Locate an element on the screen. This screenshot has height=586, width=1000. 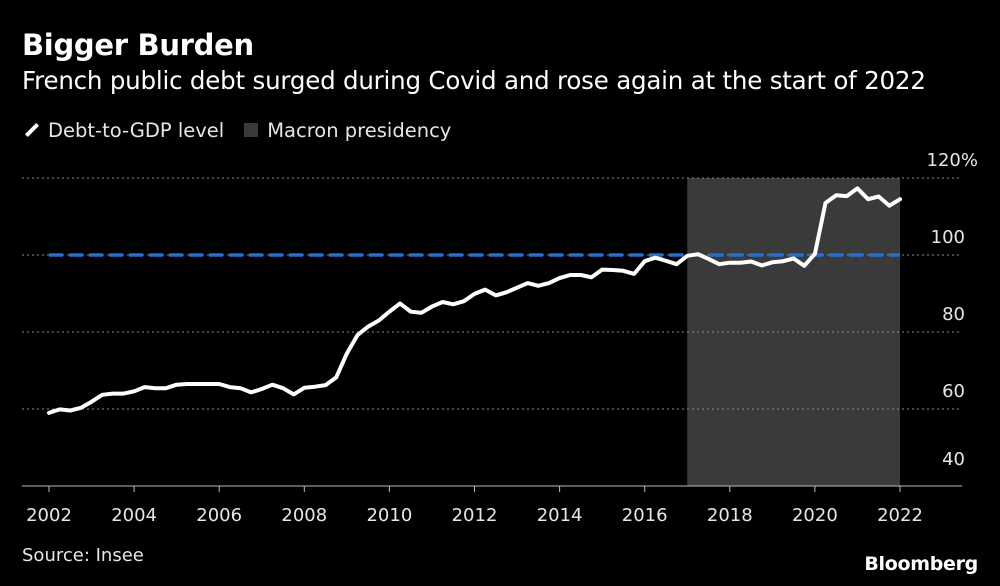
x-tick-label-2006: 2006 is located at coordinates (219, 515).